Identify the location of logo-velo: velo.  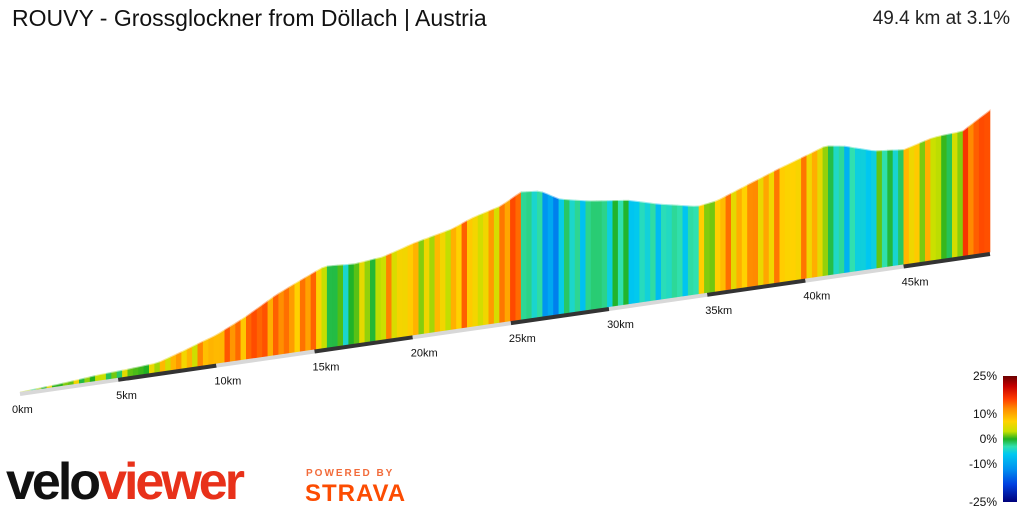
(53, 482).